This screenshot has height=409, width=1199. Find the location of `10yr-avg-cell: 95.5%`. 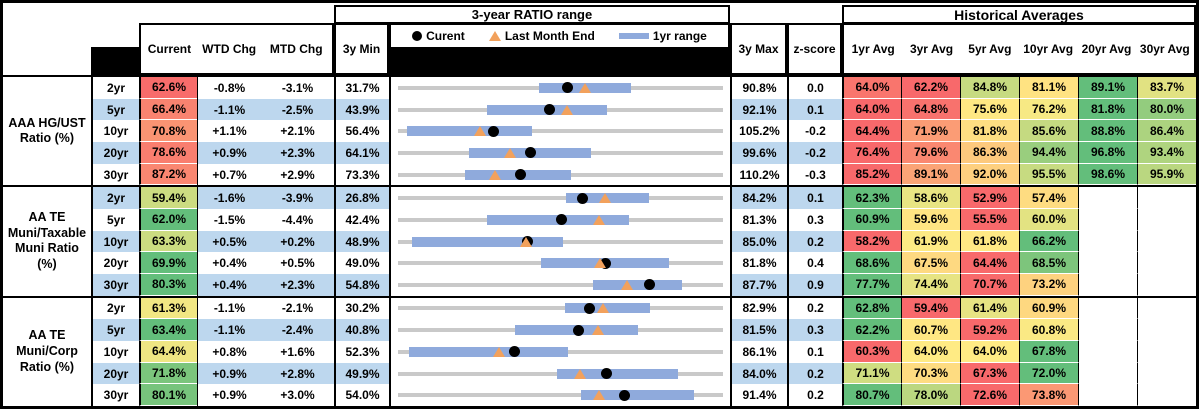

10yr-avg-cell: 95.5% is located at coordinates (1048, 174).